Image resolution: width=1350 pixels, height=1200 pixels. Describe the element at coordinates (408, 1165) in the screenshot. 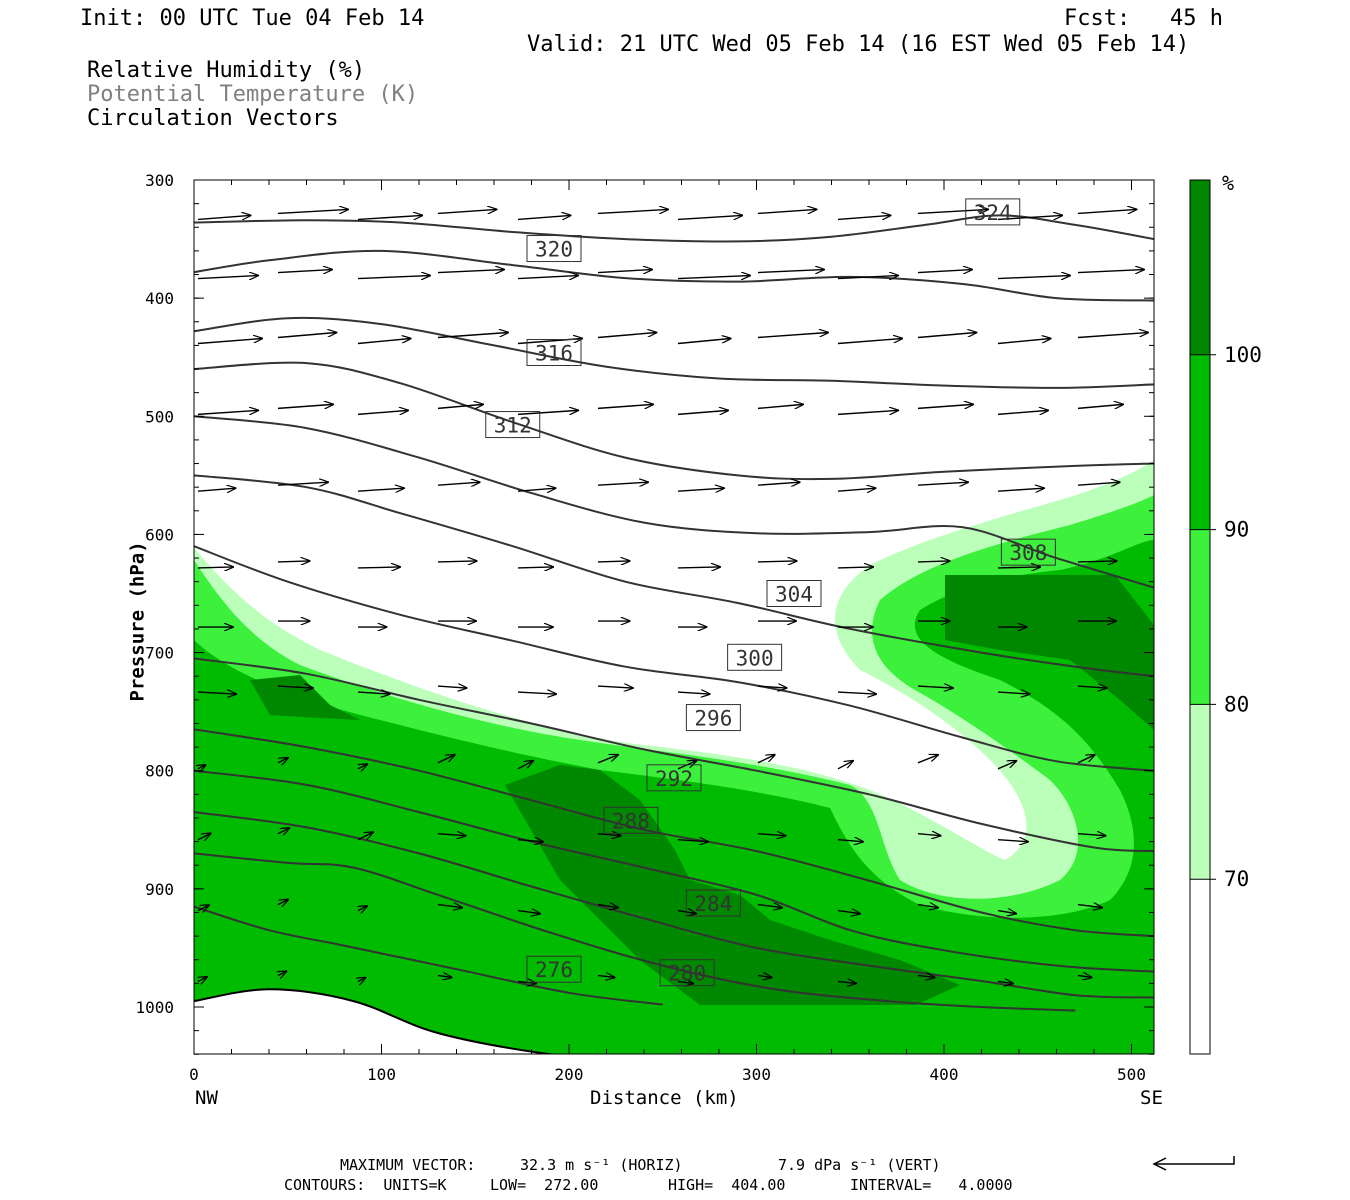

I see `max-vector-label: MAXIMUM VECTOR:` at that location.